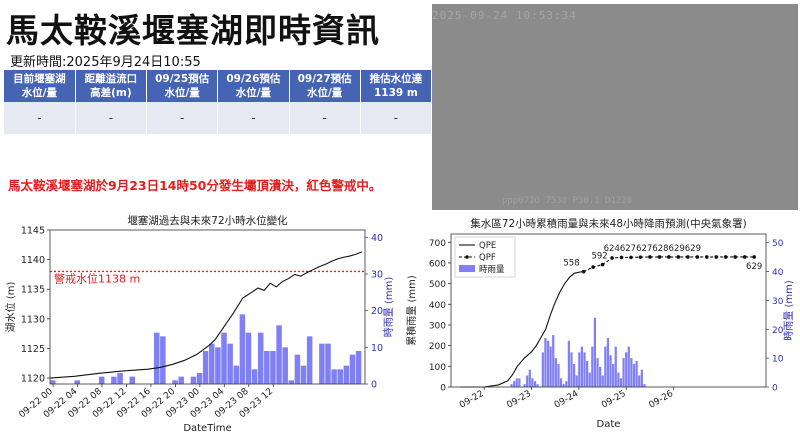 This screenshot has height=448, width=800. Describe the element at coordinates (377, 275) in the screenshot. I see `y2-tick-label: 30` at that location.